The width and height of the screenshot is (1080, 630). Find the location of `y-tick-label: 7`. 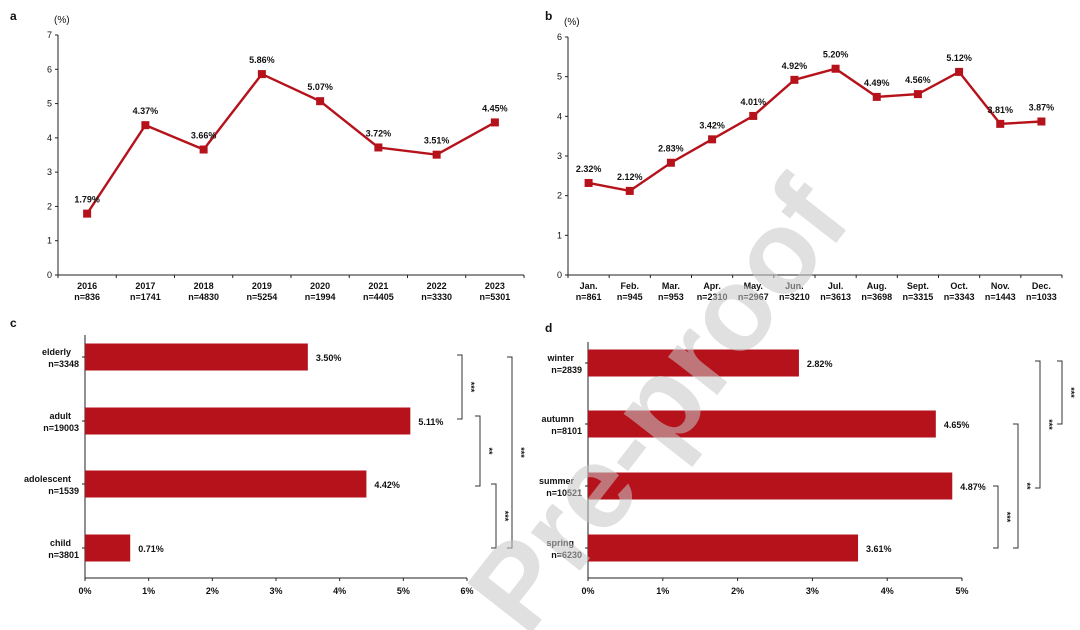

y-tick-label: 7 is located at coordinates (49, 35).